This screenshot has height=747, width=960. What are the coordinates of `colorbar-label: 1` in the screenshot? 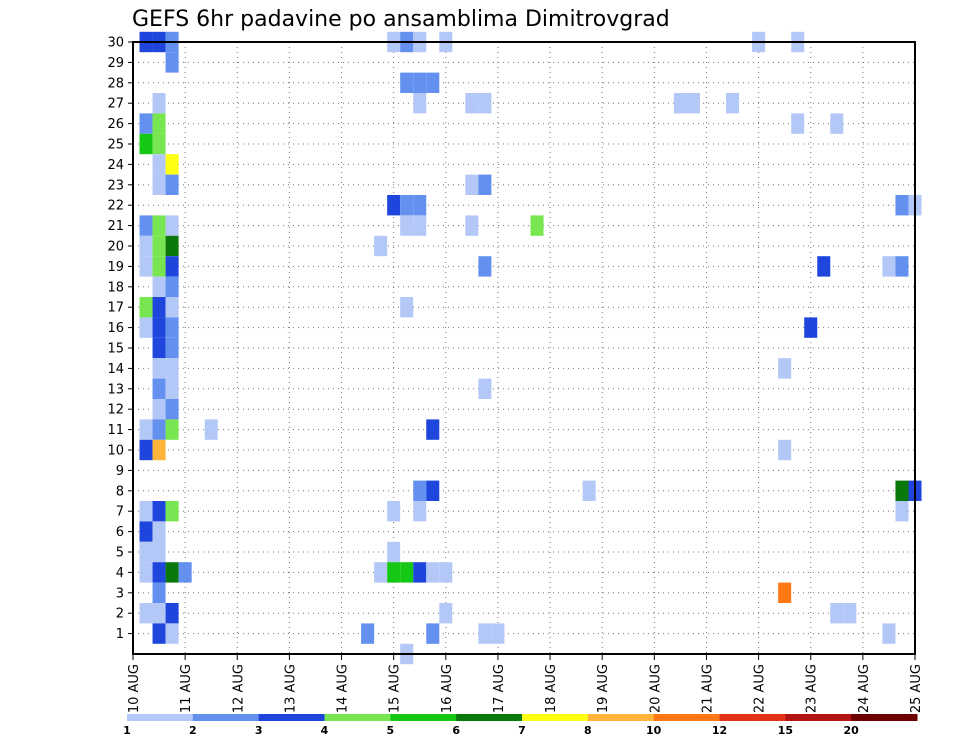 It's located at (127, 730).